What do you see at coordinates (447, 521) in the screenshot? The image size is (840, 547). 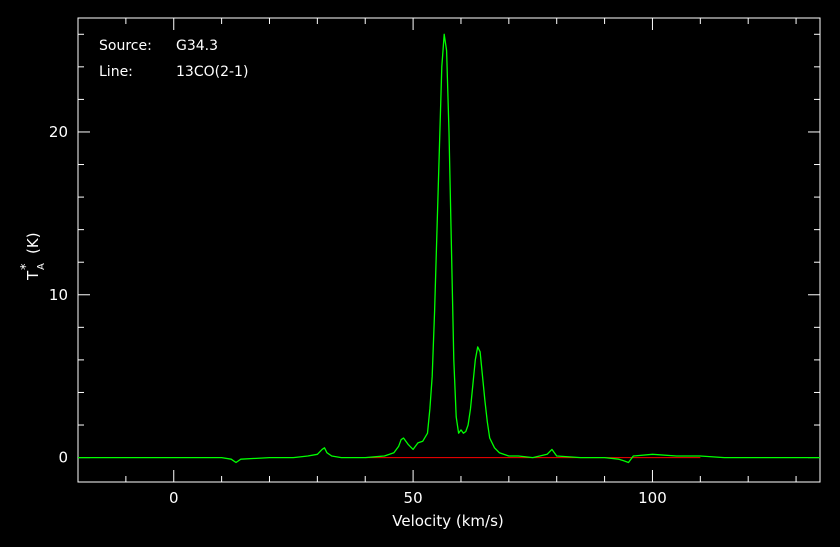 I see `x-axis-label: Velocity (km/s)` at bounding box center [447, 521].